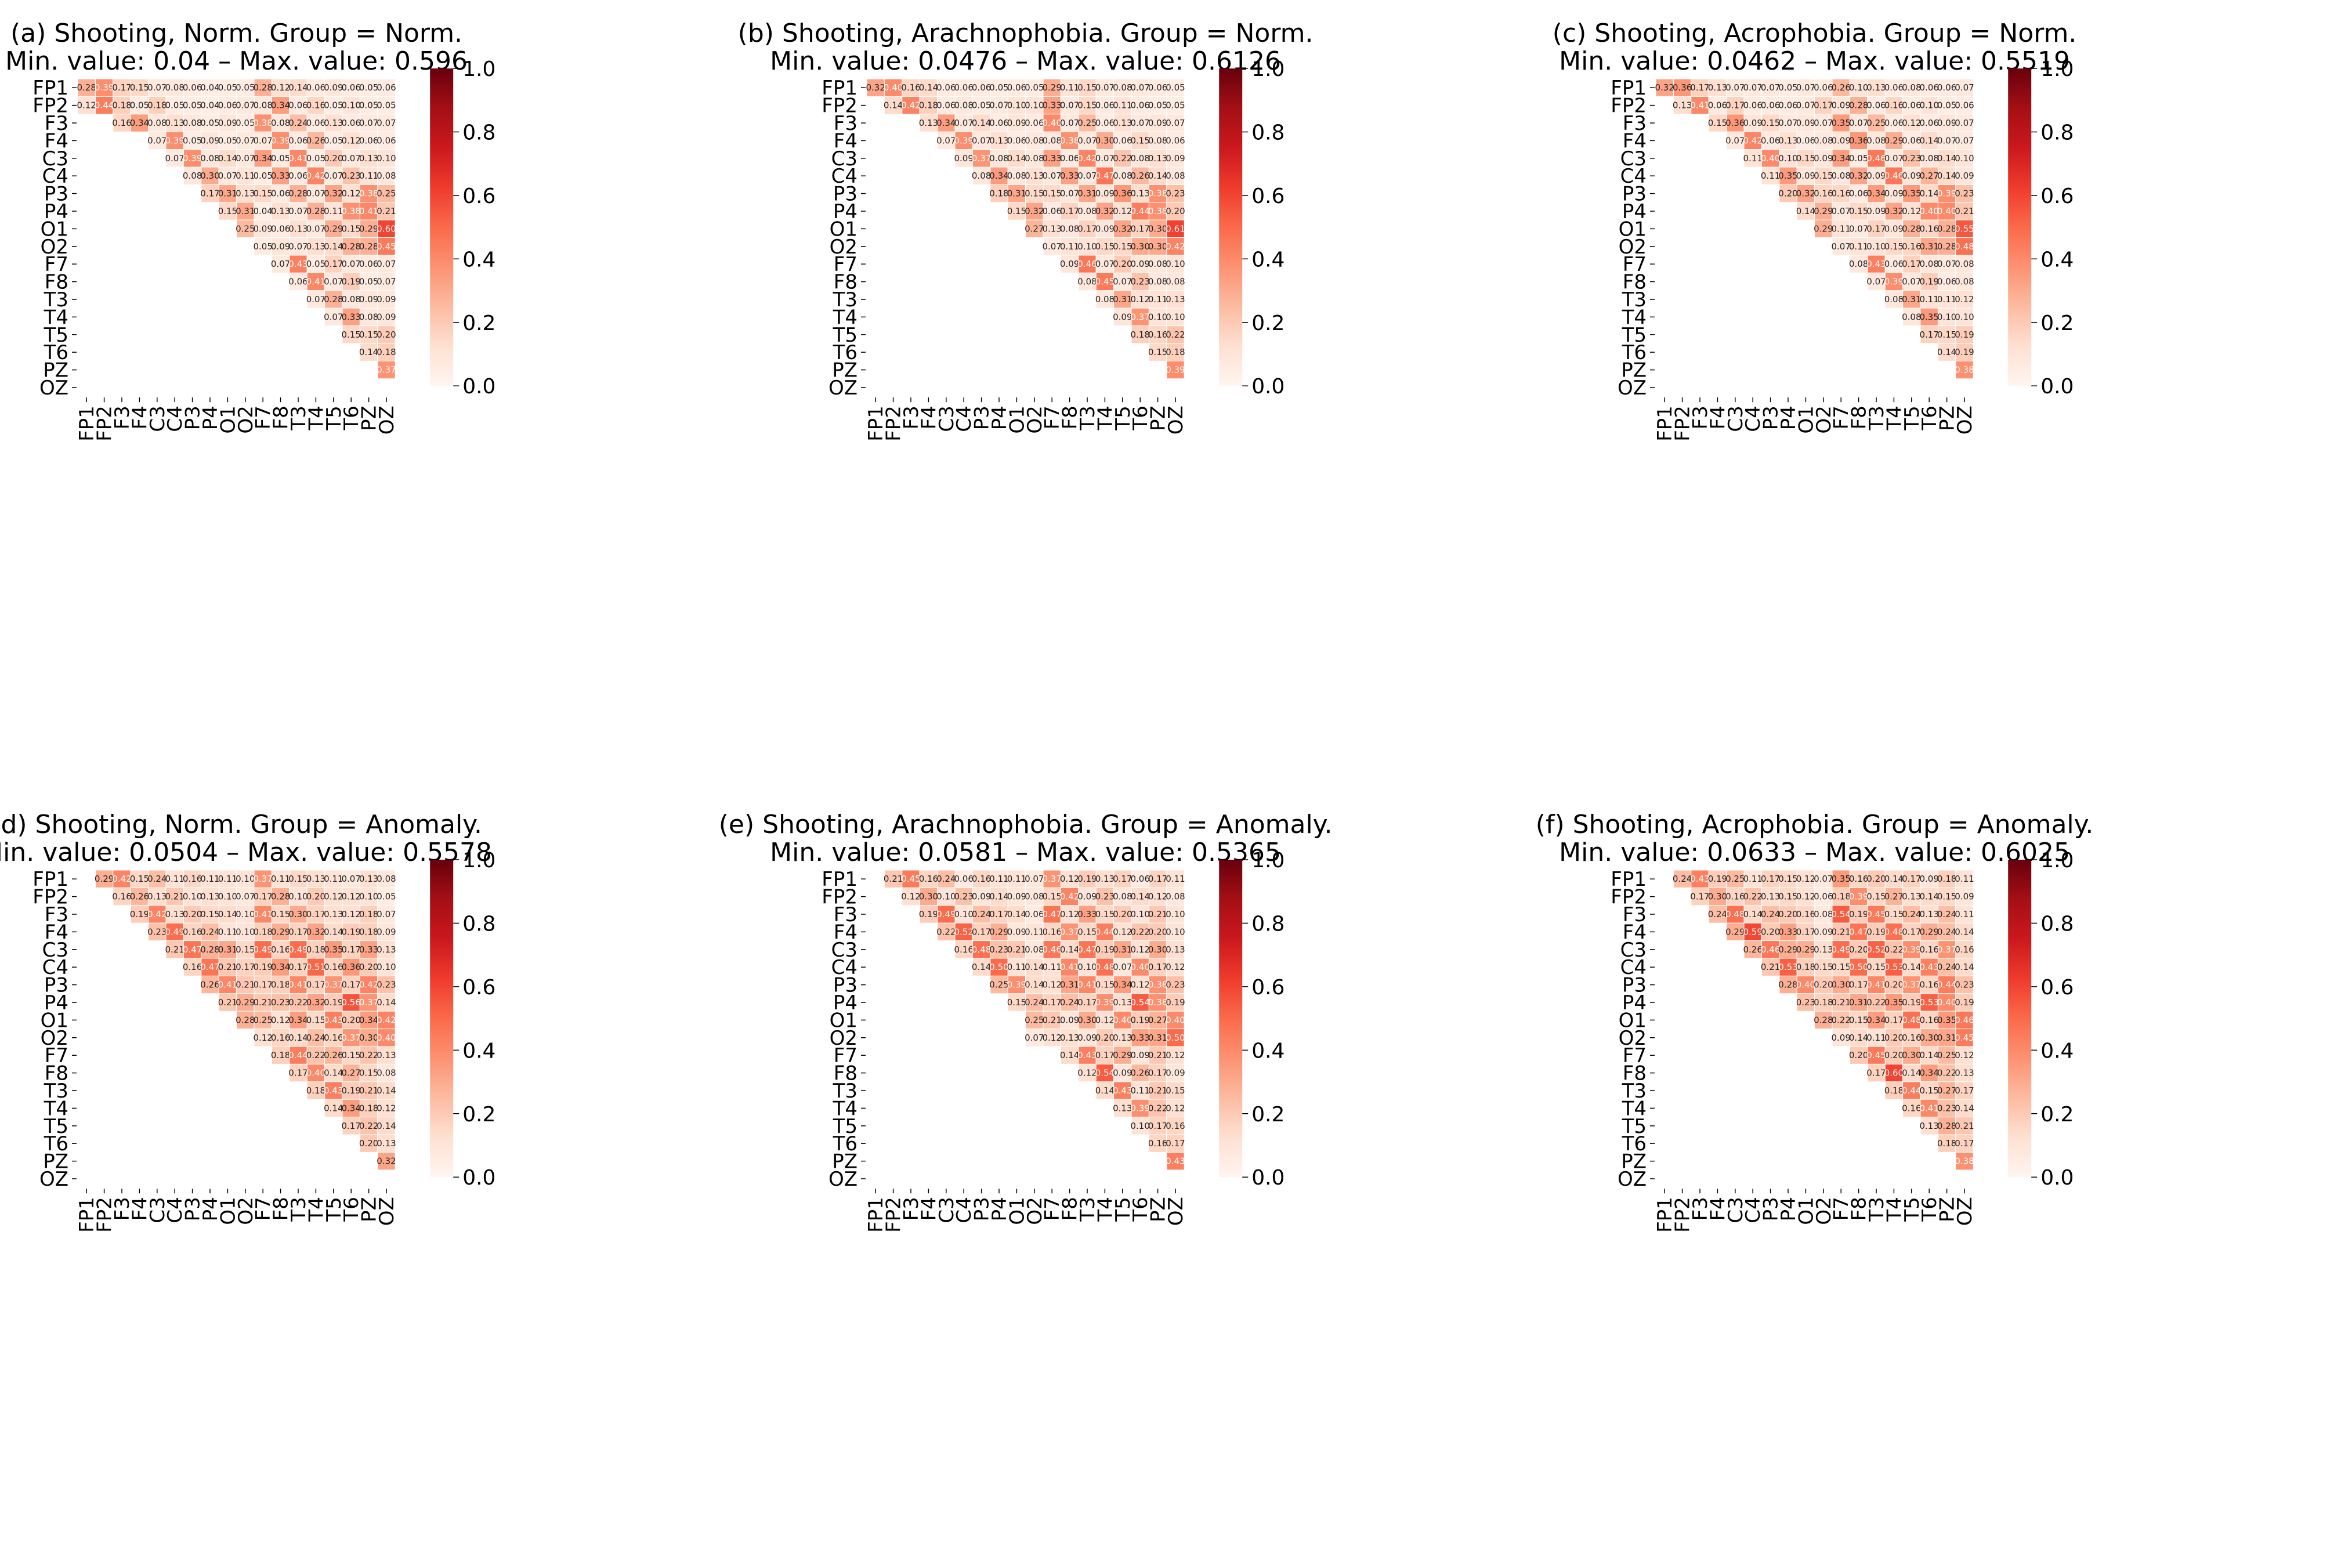  I want to click on cell-value-label: 0.06, so click(368, 140).